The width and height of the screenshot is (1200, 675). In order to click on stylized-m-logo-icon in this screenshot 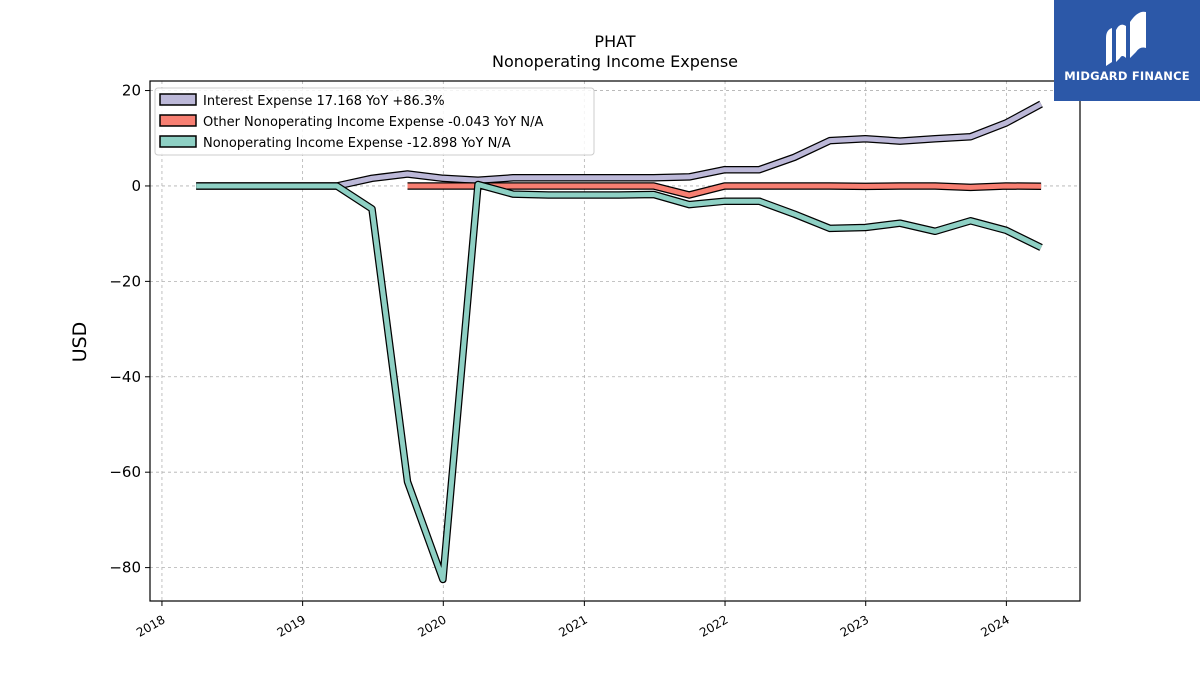, I will do `click(1126, 38)`.